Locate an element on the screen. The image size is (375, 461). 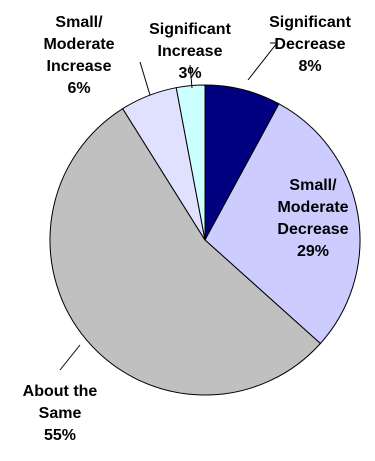
slice-name-line: Same is located at coordinates (60, 413).